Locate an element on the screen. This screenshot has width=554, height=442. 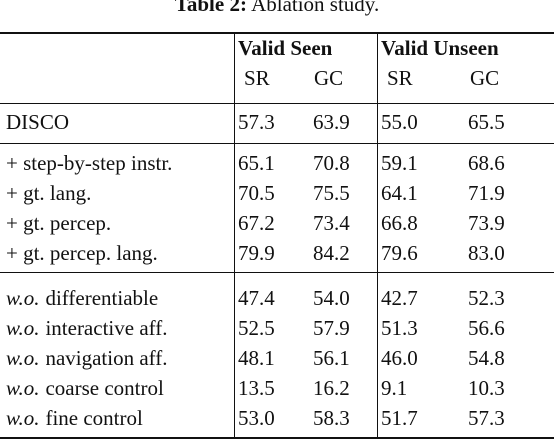
cell: 48.1 is located at coordinates (256, 358).